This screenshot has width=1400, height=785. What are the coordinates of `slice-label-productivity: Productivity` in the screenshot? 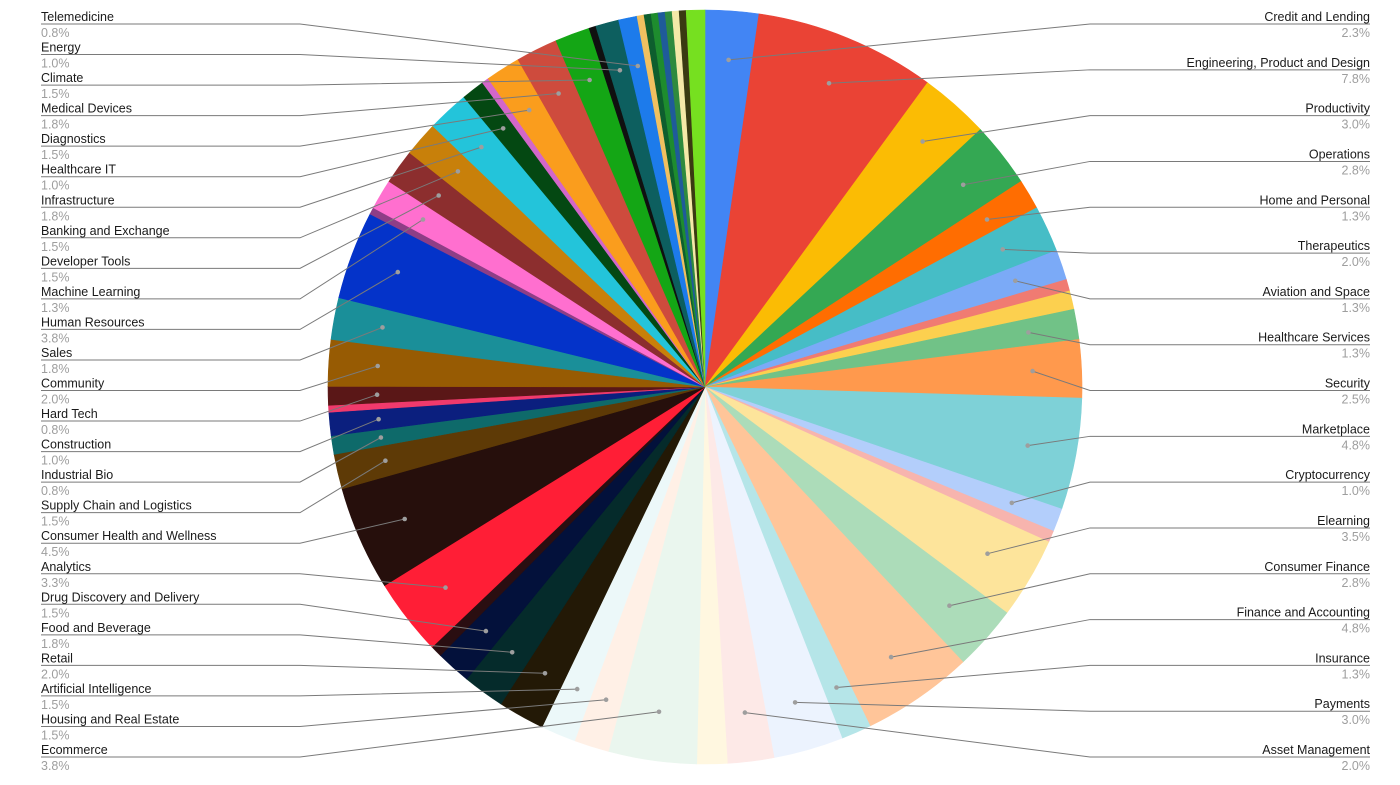 It's located at (1337, 109).